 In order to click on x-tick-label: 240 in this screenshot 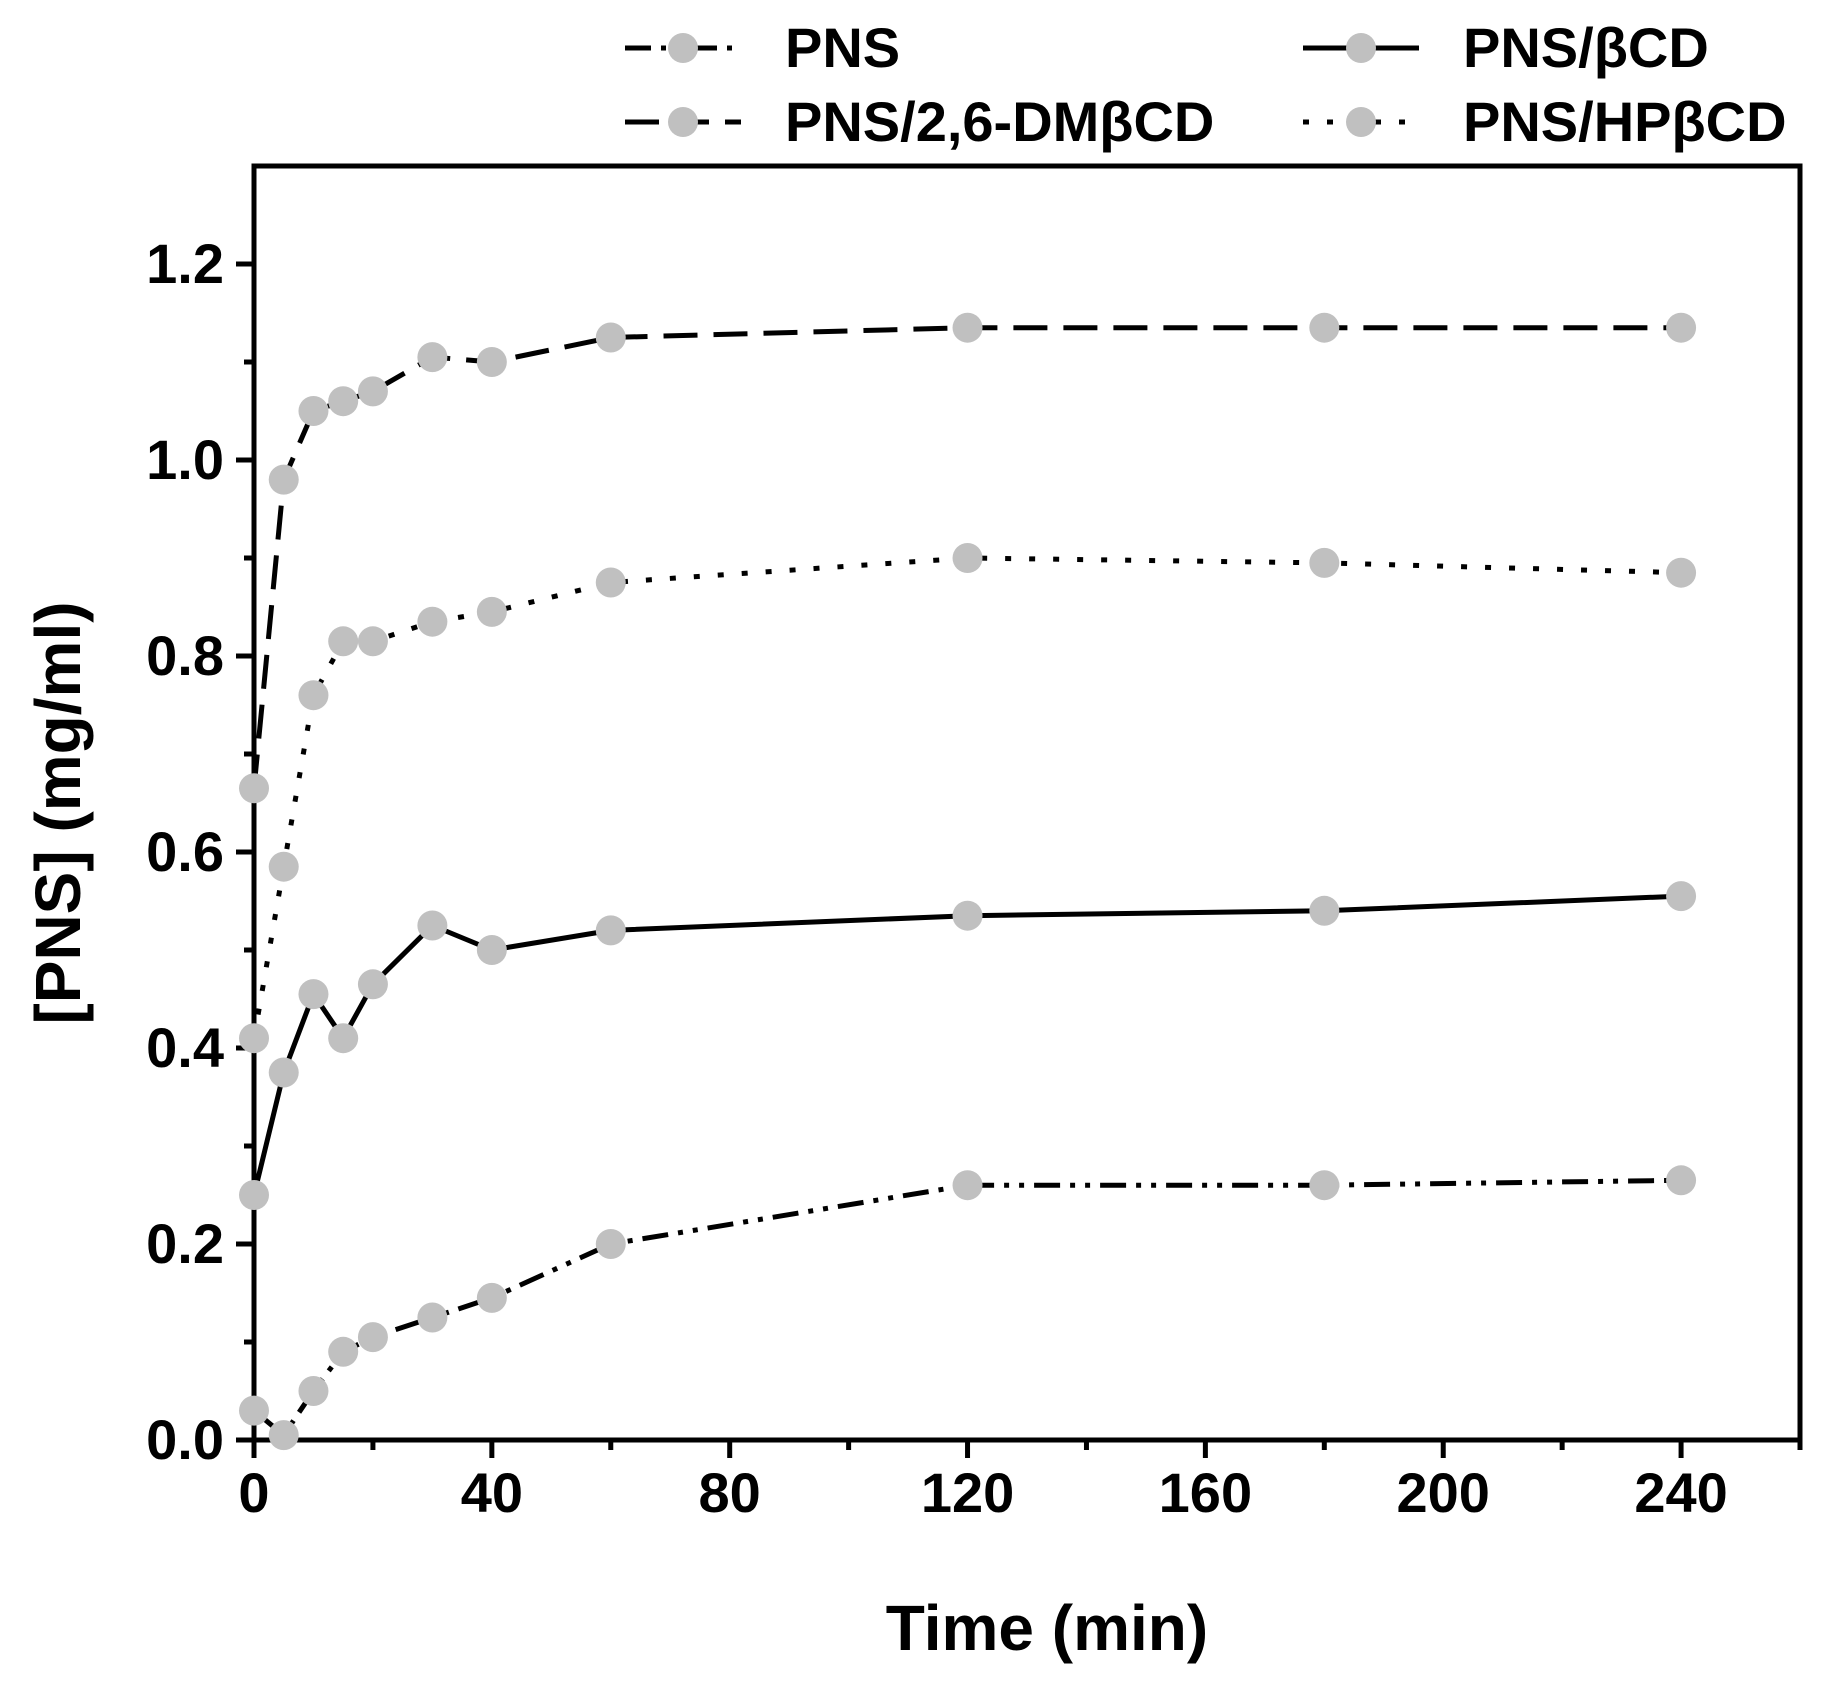, I will do `click(1680, 1492)`.